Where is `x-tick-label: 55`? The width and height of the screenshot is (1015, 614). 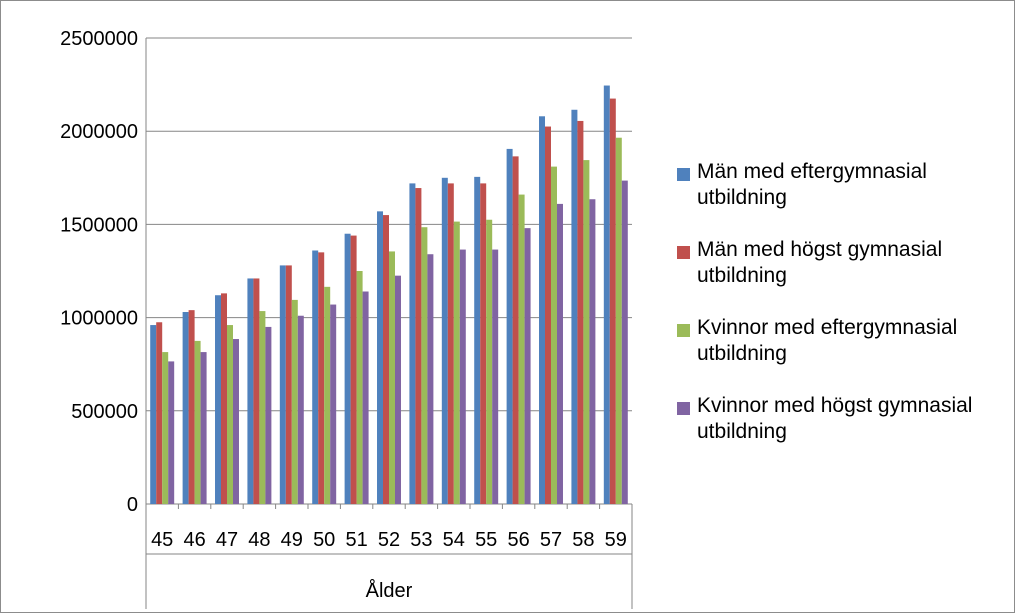 x-tick-label: 55 is located at coordinates (486, 540).